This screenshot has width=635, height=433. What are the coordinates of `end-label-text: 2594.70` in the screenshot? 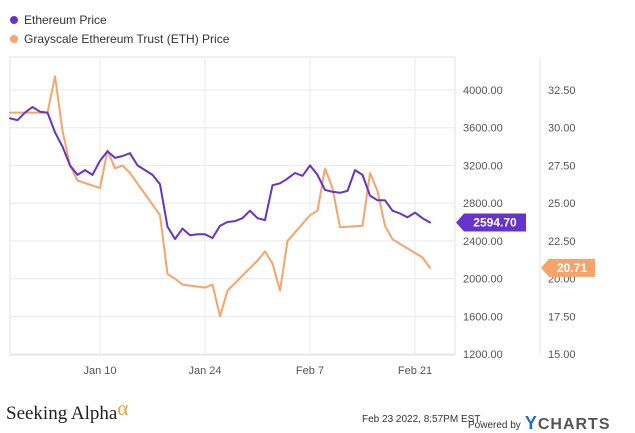 It's located at (495, 222).